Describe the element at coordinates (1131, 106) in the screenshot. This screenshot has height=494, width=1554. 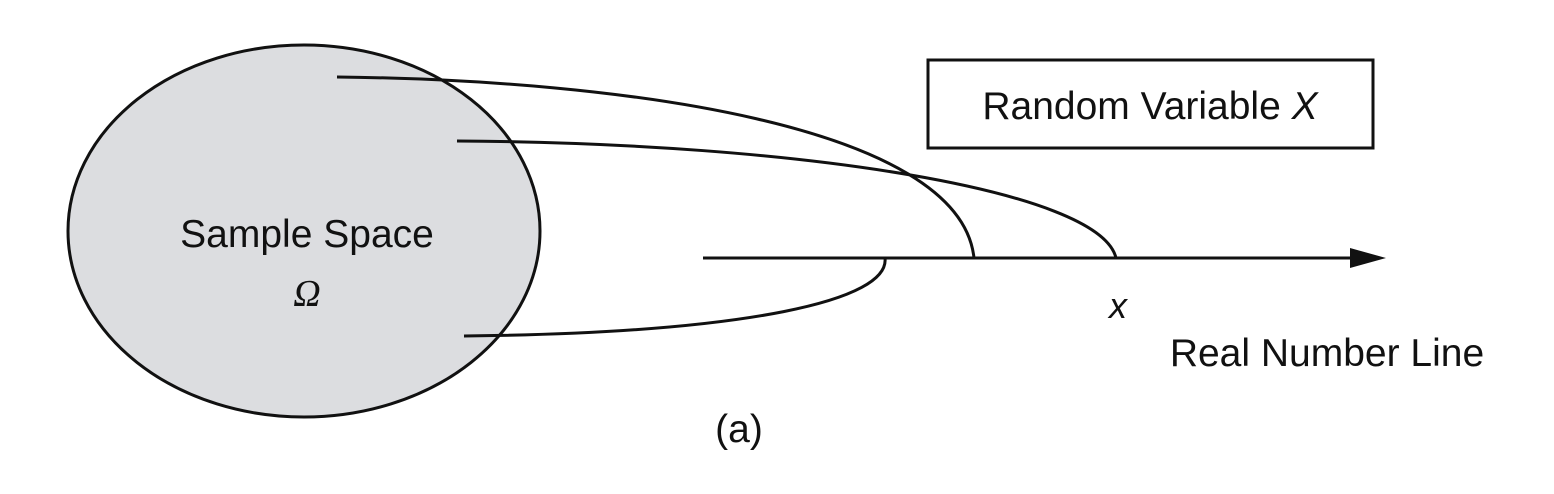
I see `random-variable-label: Random Variable` at that location.